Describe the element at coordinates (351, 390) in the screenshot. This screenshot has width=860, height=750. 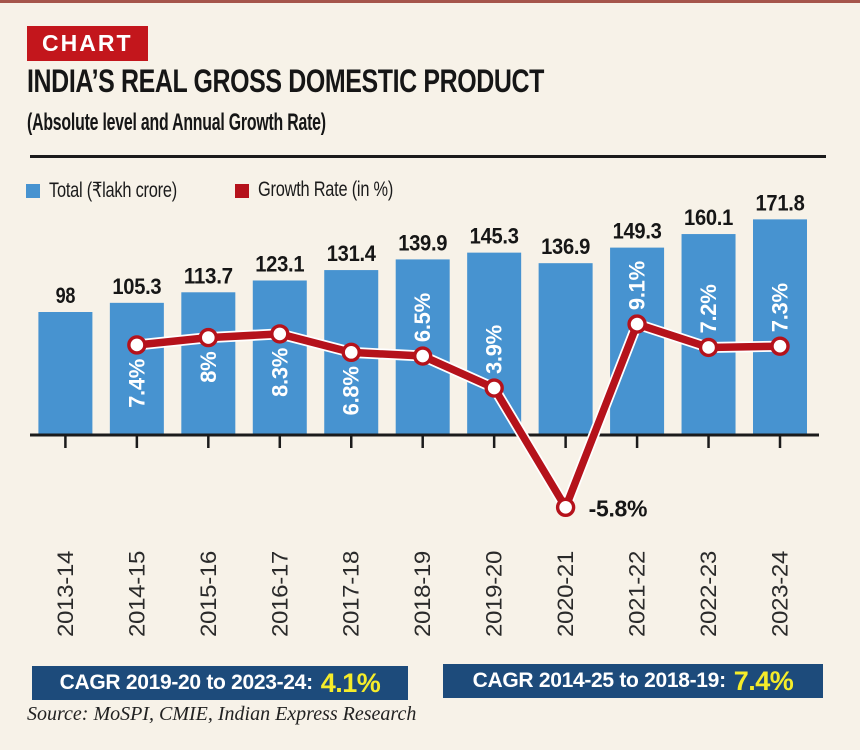
I see `growth-label: 6.8%` at that location.